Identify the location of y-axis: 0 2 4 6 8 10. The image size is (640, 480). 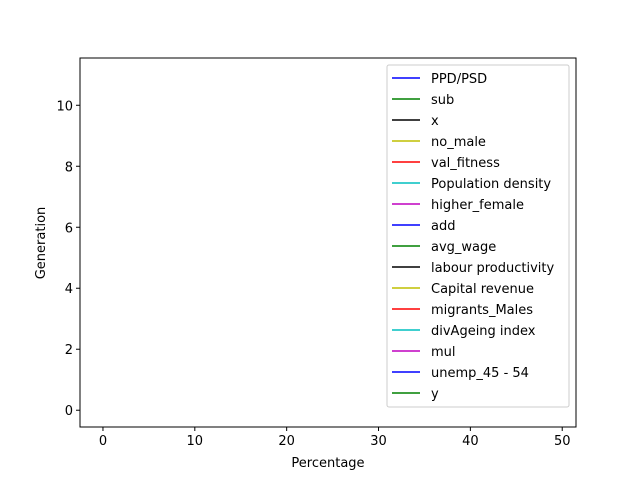
(68, 259).